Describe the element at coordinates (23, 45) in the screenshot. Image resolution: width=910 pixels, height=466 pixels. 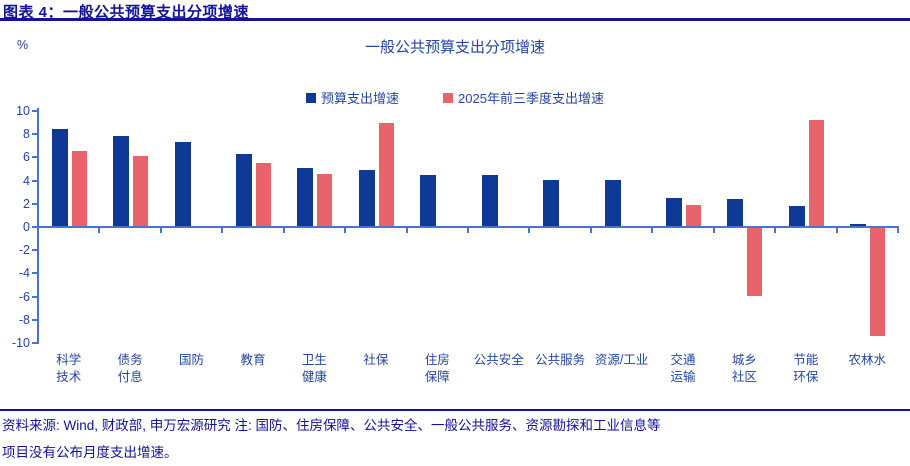
I see `y-axis-unit-label: %` at that location.